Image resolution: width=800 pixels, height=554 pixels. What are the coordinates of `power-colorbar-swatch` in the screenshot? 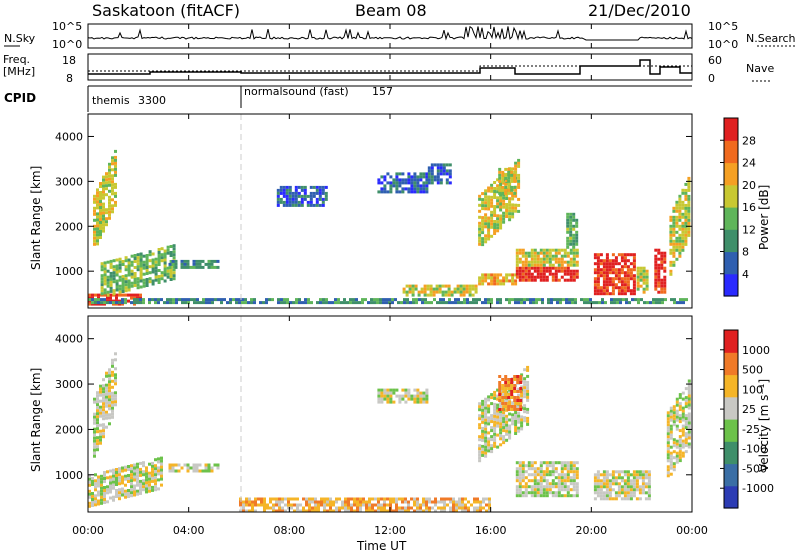 It's located at (731, 263).